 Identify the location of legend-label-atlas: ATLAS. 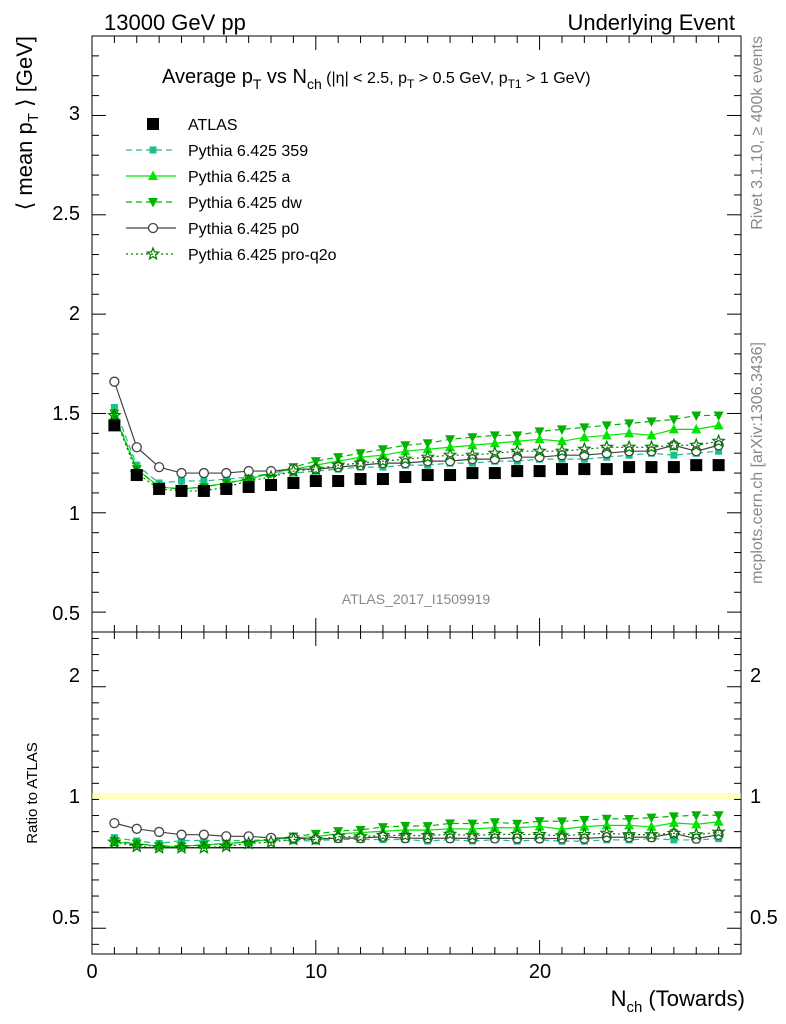
(213, 125).